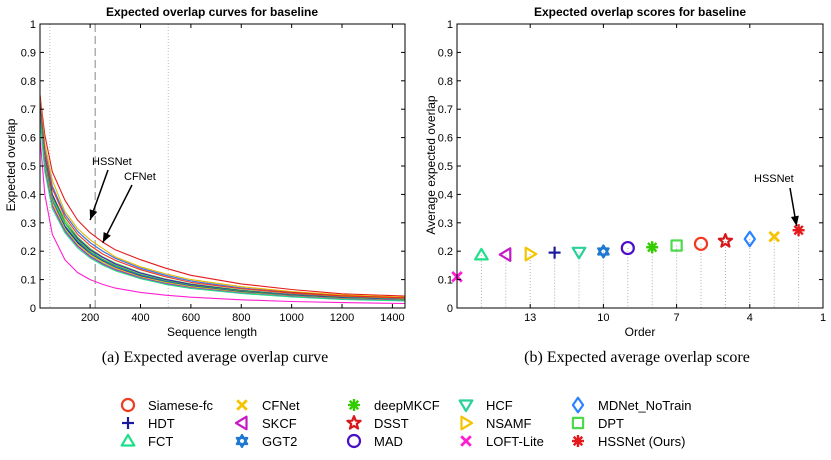 The width and height of the screenshot is (831, 460). I want to click on legend-label: MAD, so click(388, 441).